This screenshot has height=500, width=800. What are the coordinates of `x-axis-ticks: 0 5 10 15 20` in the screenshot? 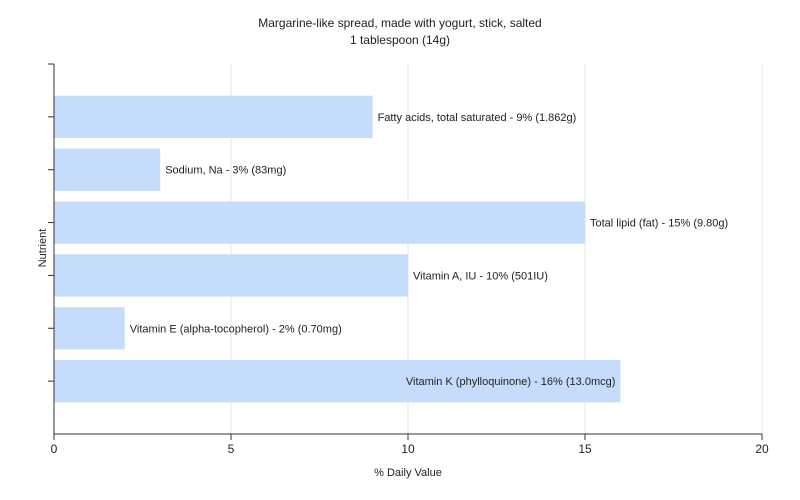 It's located at (410, 445).